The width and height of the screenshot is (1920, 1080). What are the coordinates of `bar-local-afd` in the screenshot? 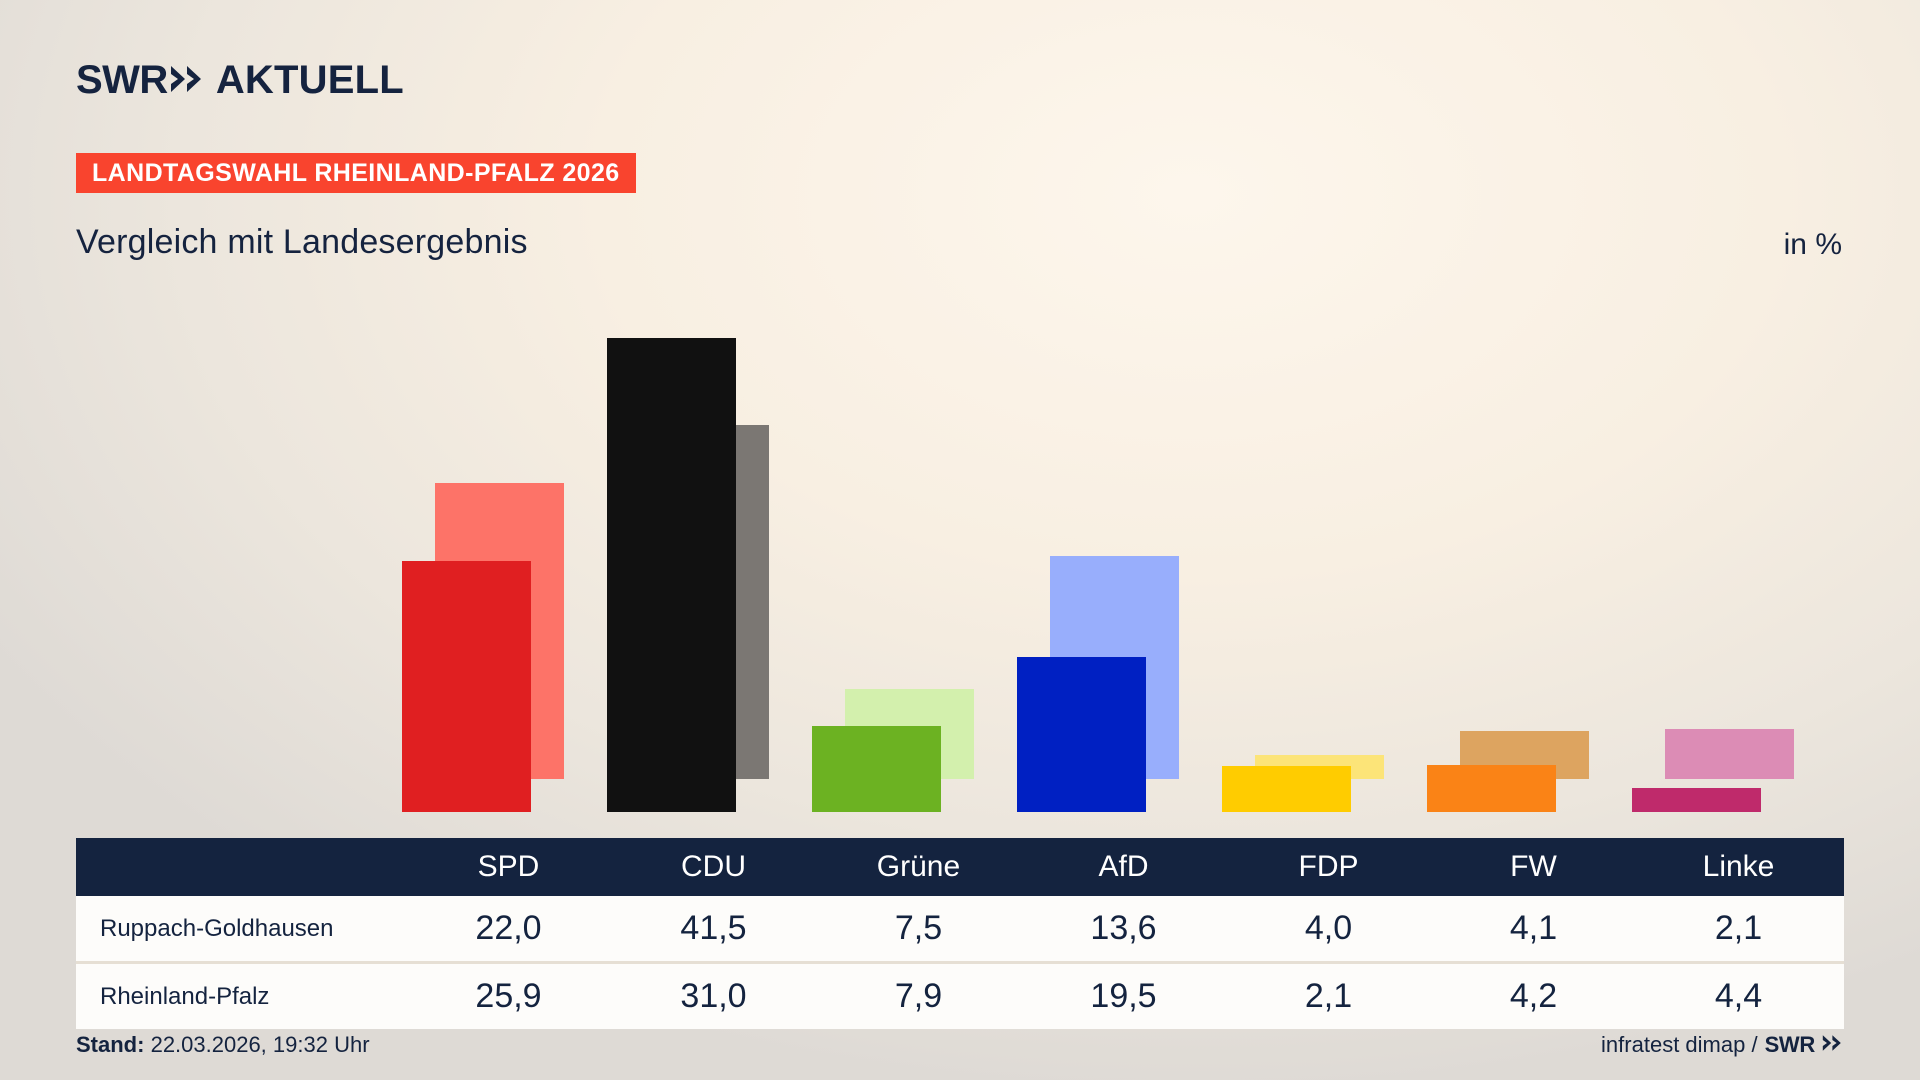 It's located at (1081, 734).